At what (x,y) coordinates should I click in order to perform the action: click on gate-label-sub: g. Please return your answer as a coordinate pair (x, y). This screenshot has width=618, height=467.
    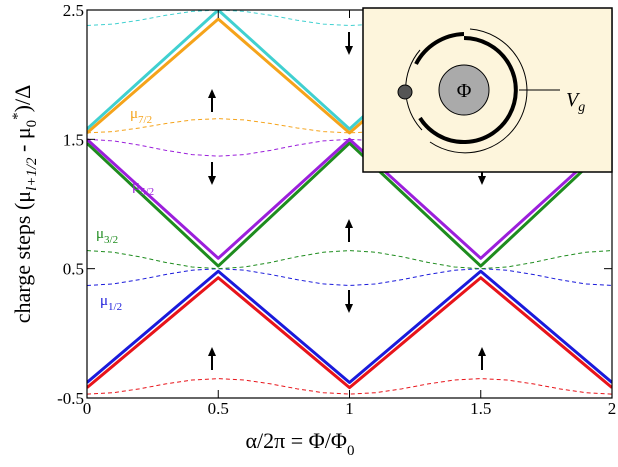
    Looking at the image, I should click on (581, 107).